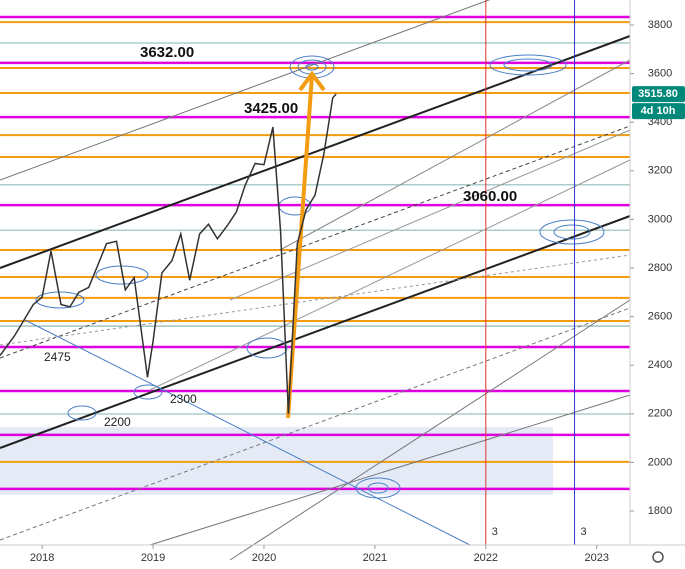  I want to click on x-tick-label: 2021, so click(375, 558).